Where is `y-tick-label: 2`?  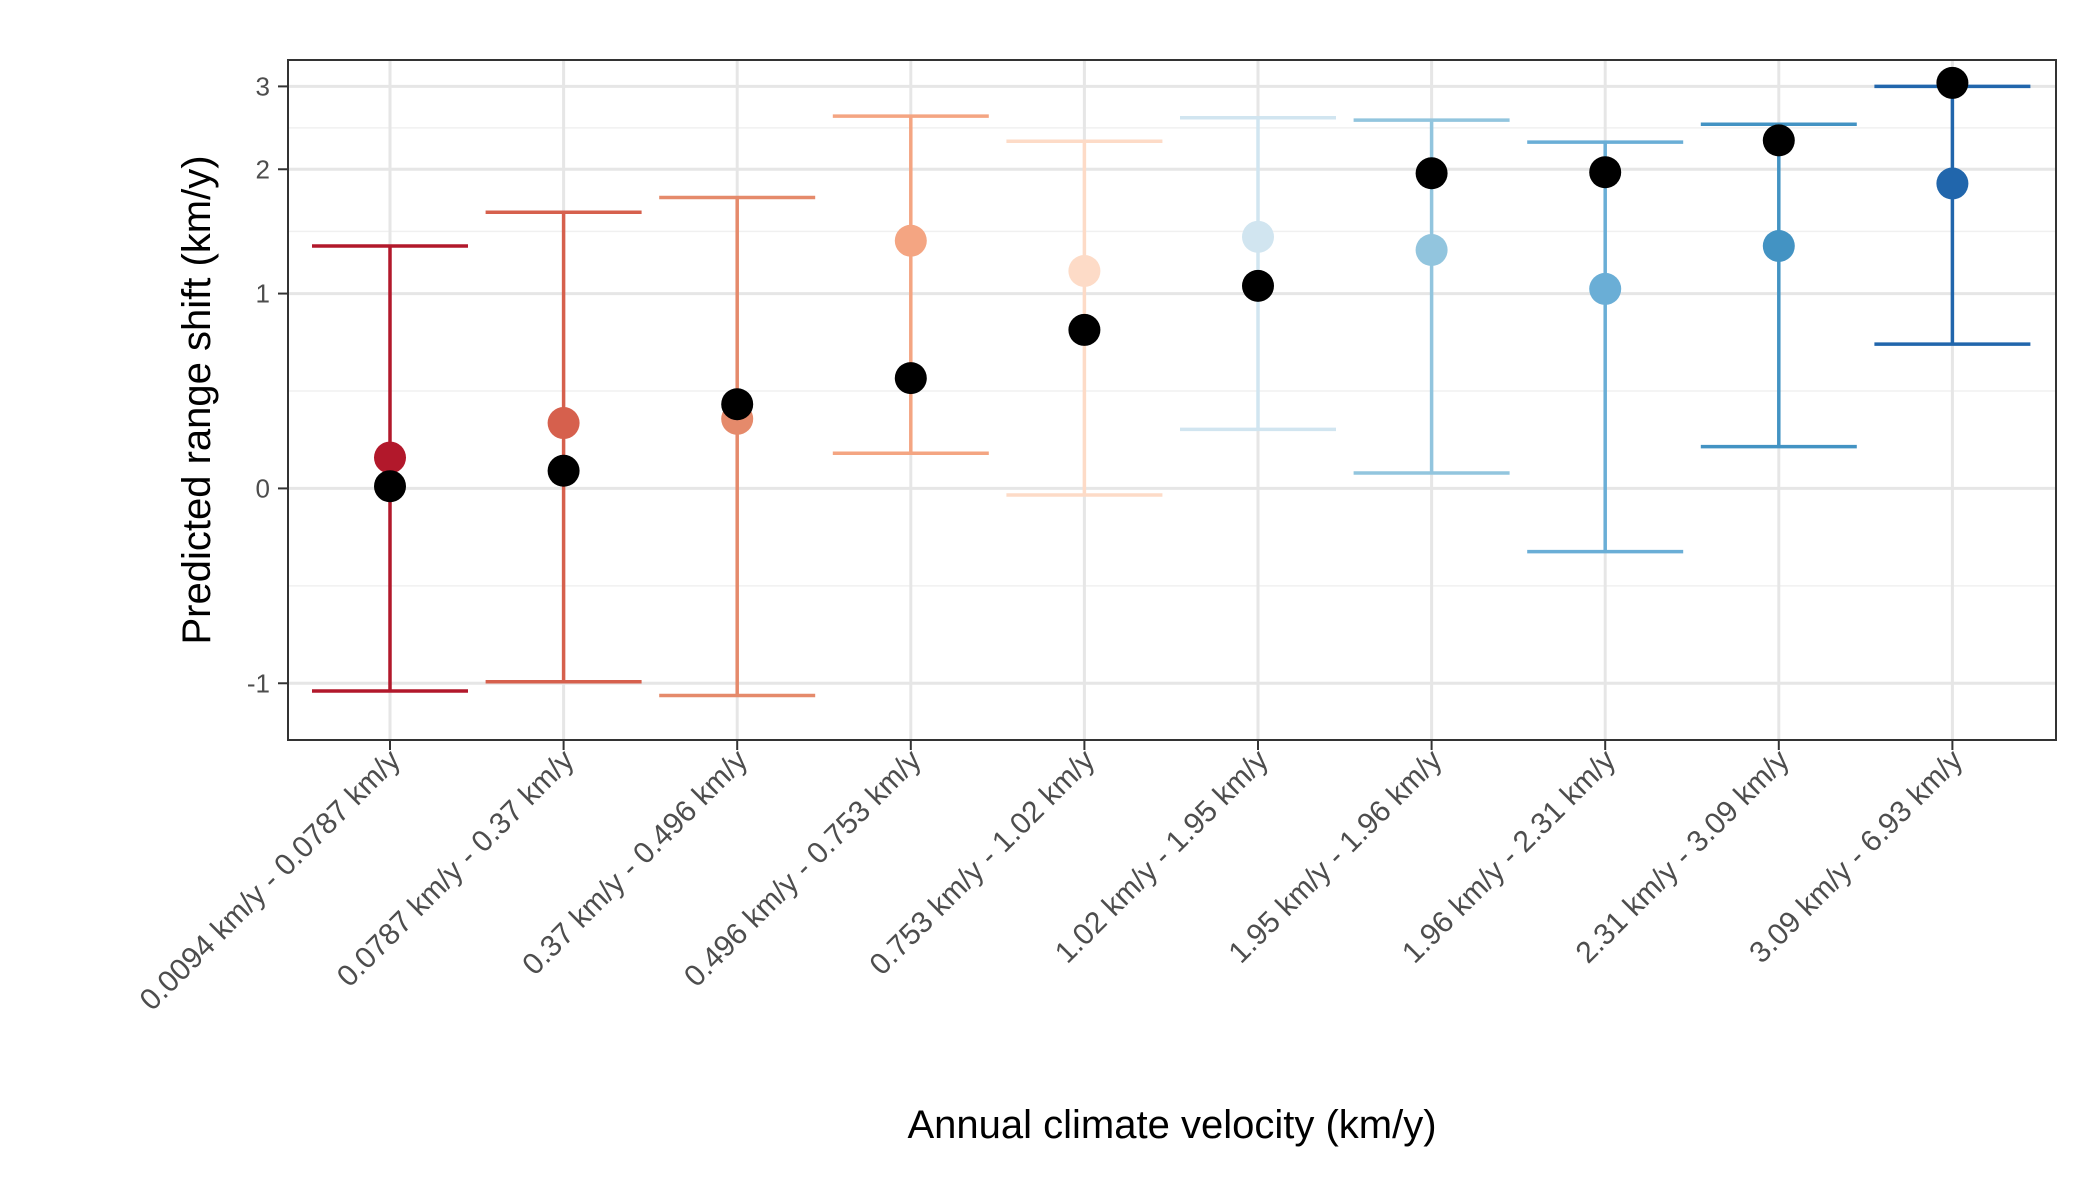
y-tick-label: 2 is located at coordinates (263, 169).